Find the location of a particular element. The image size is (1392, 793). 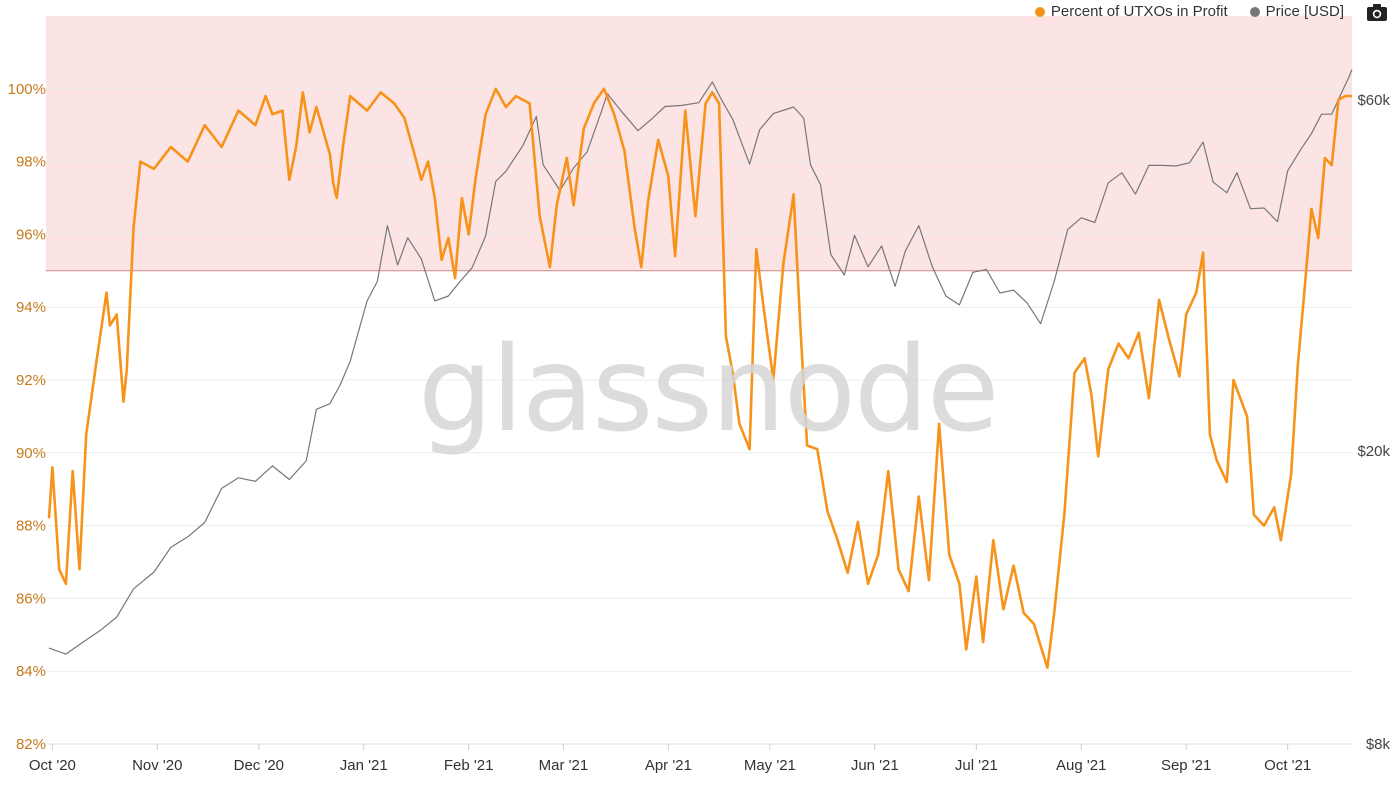

legend-item-profit: Percent of UTXOs in Profit is located at coordinates (1131, 11).